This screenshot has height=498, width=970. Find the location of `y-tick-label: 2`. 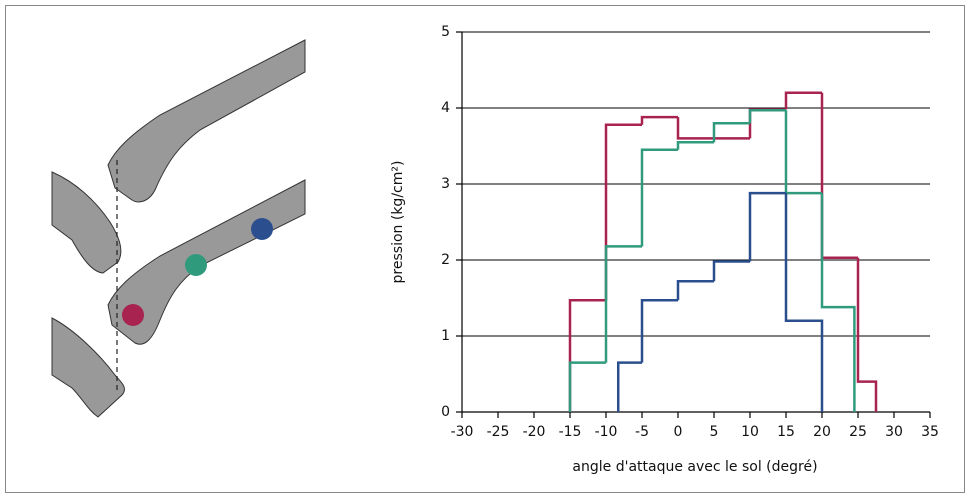

y-tick-label: 2 is located at coordinates (445, 260).